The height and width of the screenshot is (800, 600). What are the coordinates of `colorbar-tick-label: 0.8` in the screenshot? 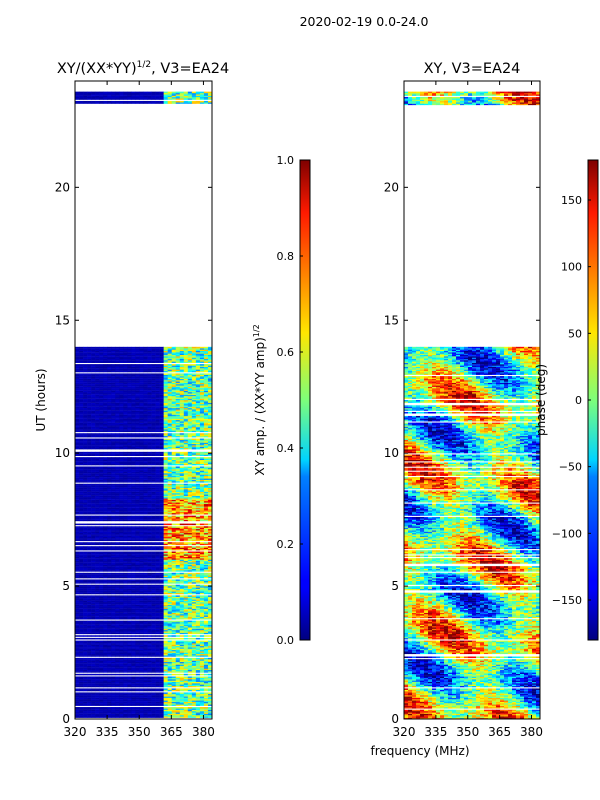 It's located at (286, 256).